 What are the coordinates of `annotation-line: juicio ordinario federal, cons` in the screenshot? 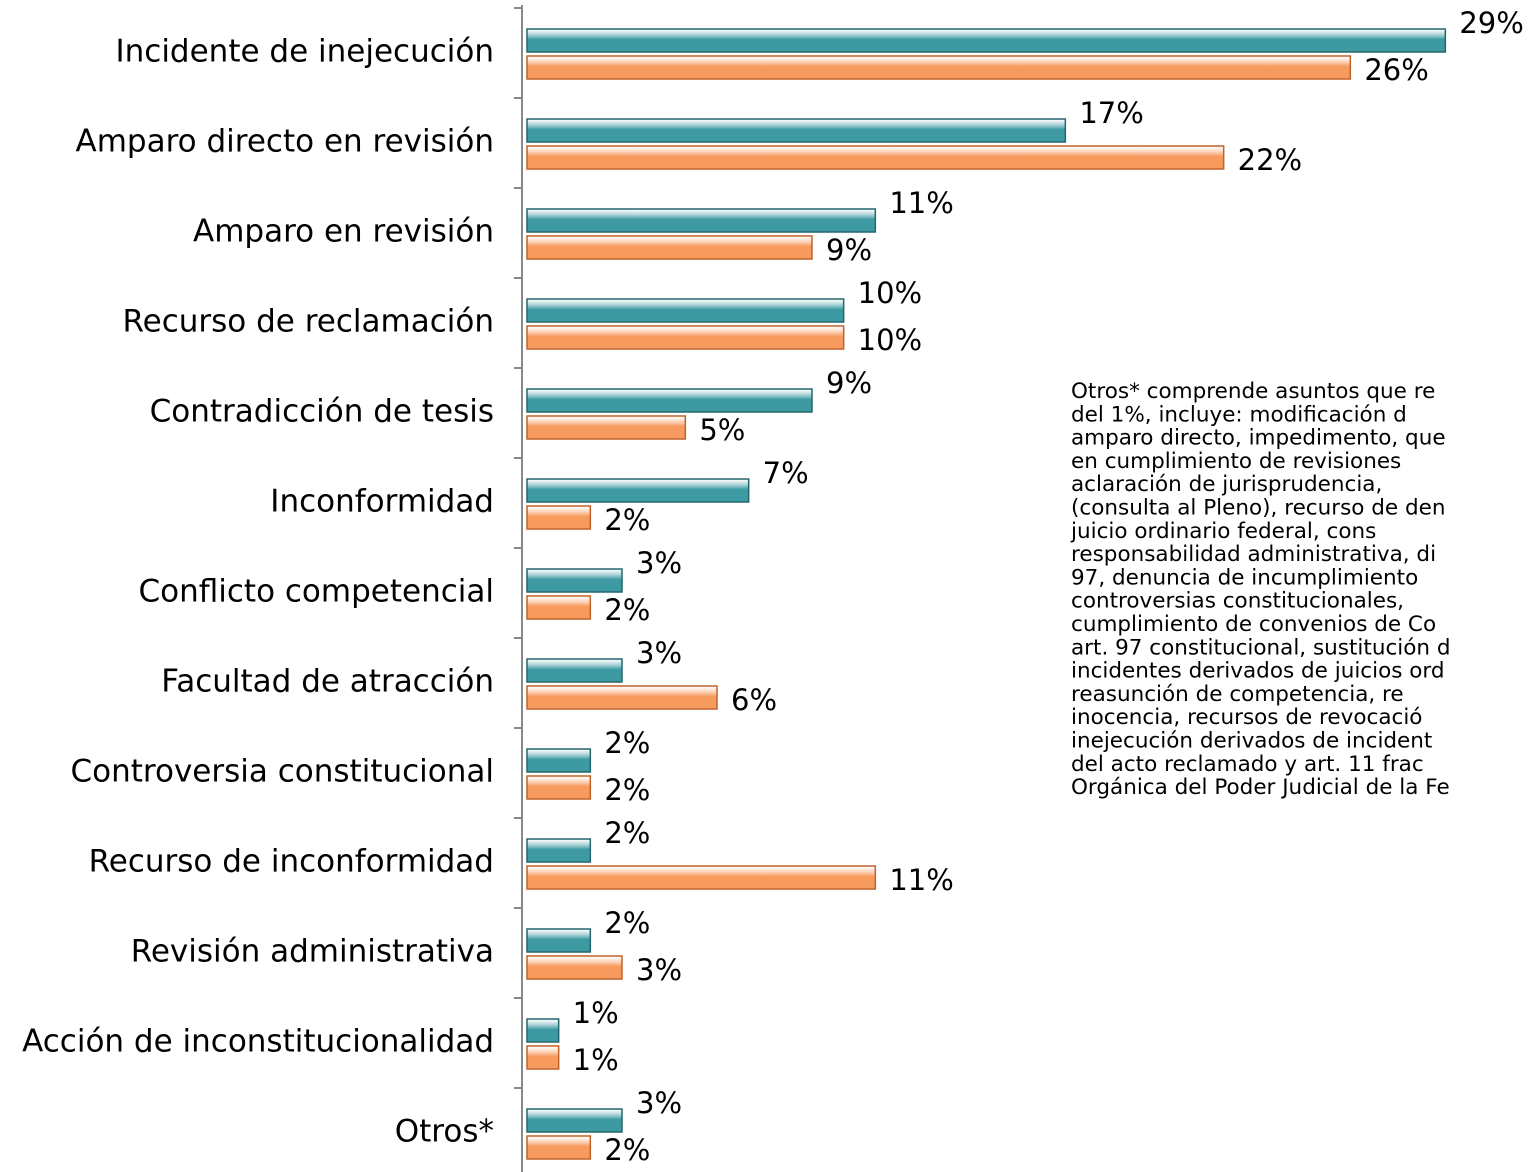 It's located at (1223, 531).